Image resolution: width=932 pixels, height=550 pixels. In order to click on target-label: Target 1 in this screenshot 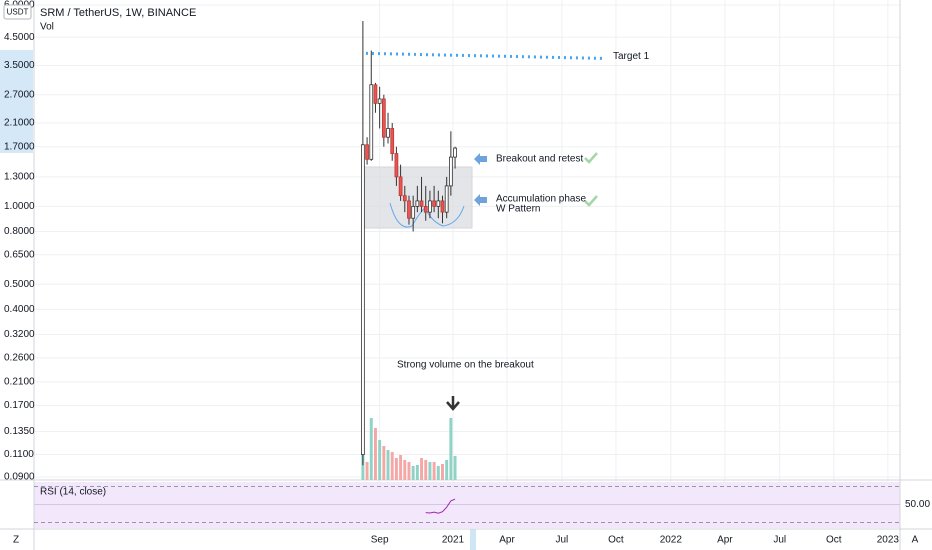, I will do `click(631, 56)`.